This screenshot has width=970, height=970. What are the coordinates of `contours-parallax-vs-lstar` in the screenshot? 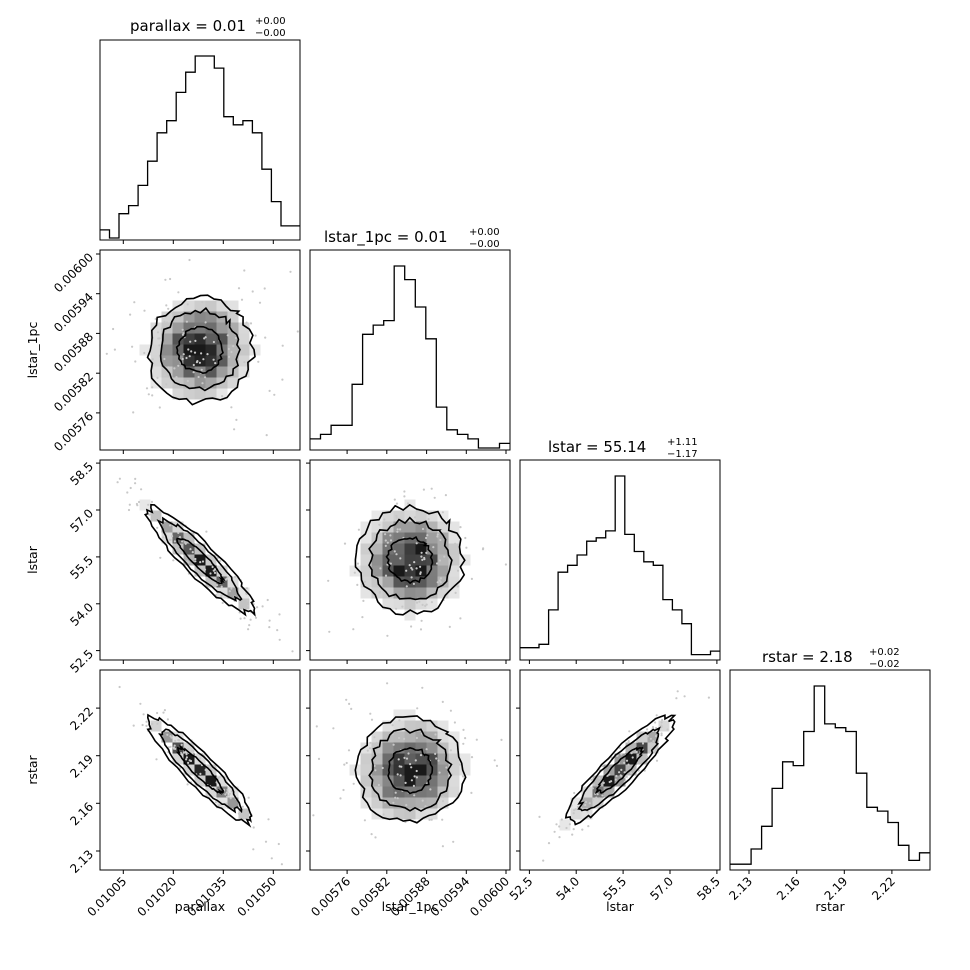 It's located at (199, 560).